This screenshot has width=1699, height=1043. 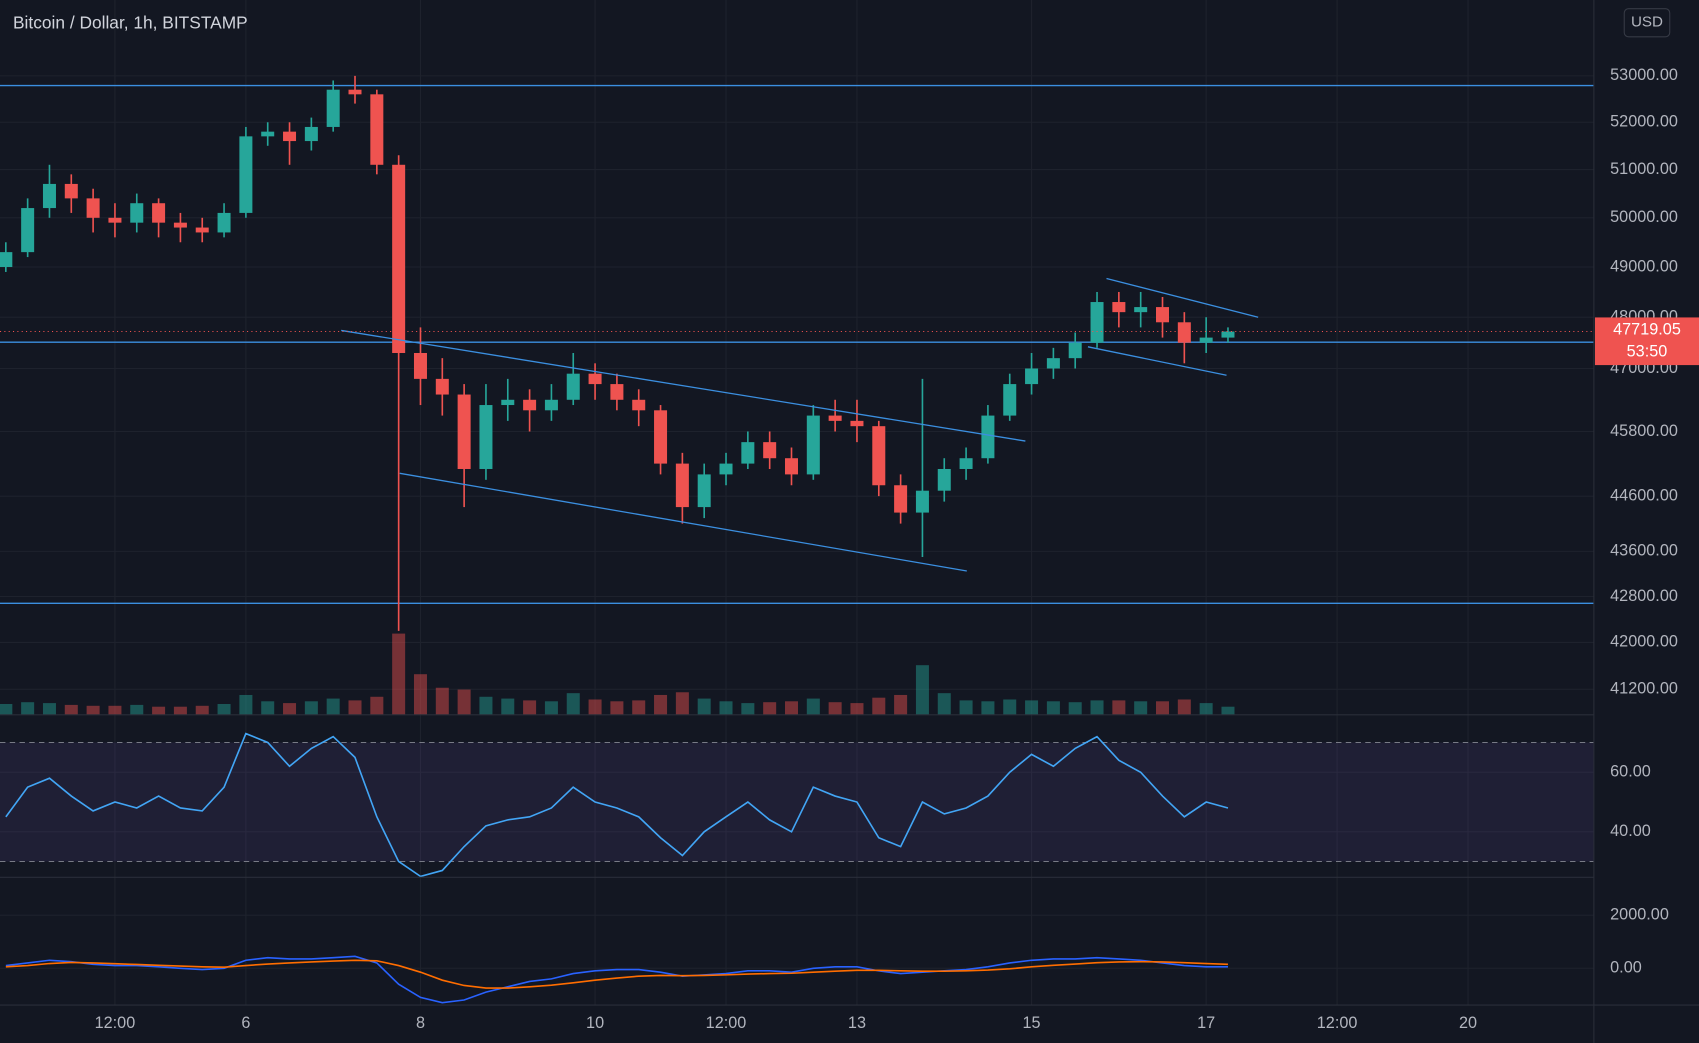 I want to click on x-tick-label: 6, so click(x=245, y=1023).